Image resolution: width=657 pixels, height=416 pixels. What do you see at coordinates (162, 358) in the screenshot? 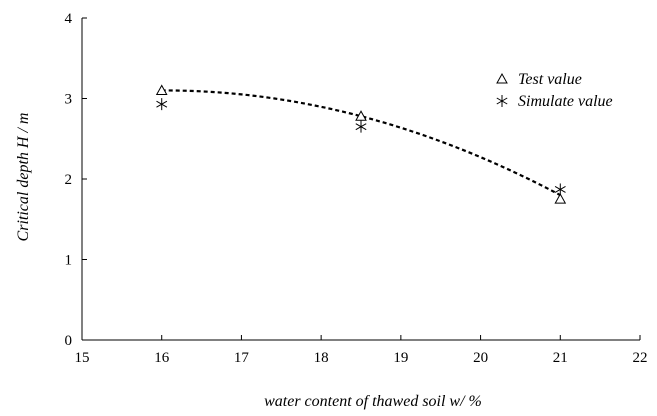
I see `x-tick-label: 16` at bounding box center [162, 358].